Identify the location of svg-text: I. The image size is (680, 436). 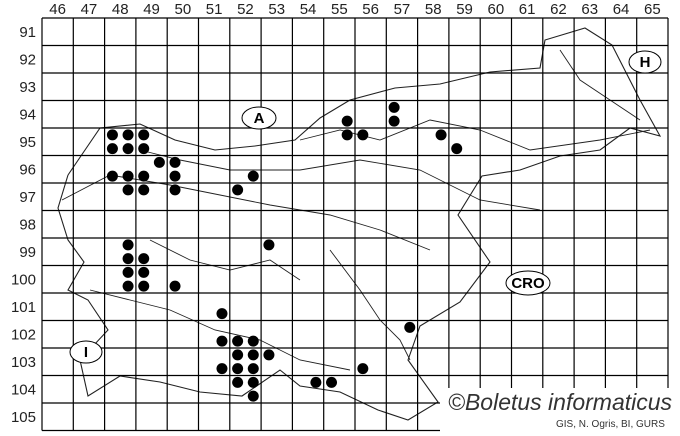
(86, 352).